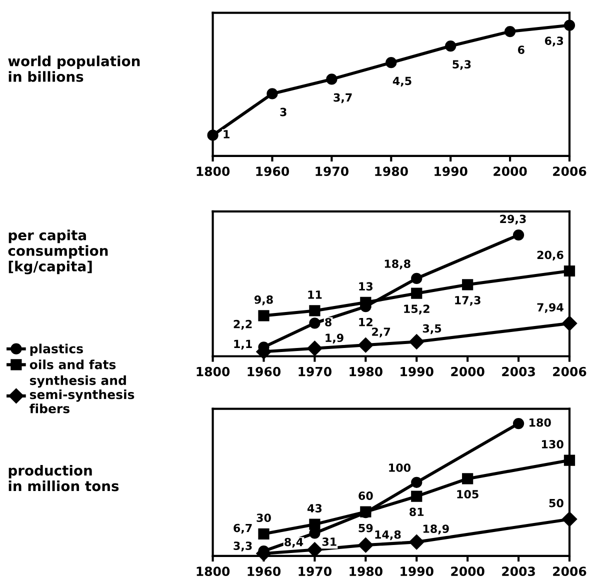 This screenshot has width=615, height=584. What do you see at coordinates (550, 308) in the screenshot?
I see `data-label: 7,94` at bounding box center [550, 308].